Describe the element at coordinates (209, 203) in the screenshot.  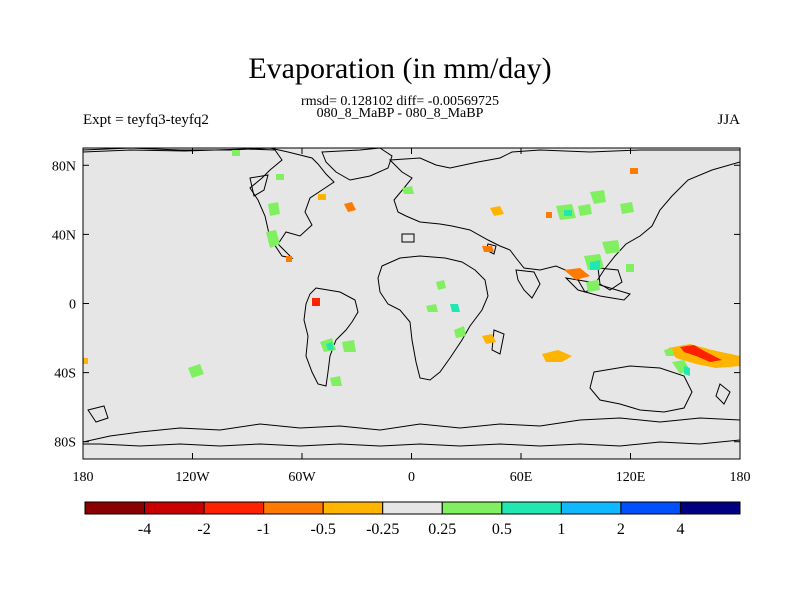
I see `coastline-north-america` at that location.